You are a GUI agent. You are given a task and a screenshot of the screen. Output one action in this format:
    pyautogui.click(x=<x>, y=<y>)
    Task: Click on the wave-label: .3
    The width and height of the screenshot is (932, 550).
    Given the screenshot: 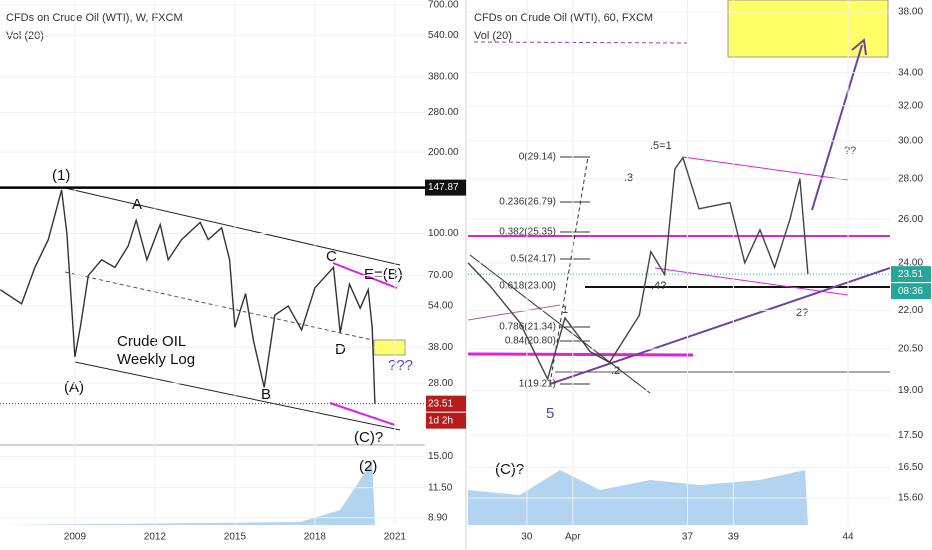 What is the action you would take?
    pyautogui.click(x=628, y=178)
    